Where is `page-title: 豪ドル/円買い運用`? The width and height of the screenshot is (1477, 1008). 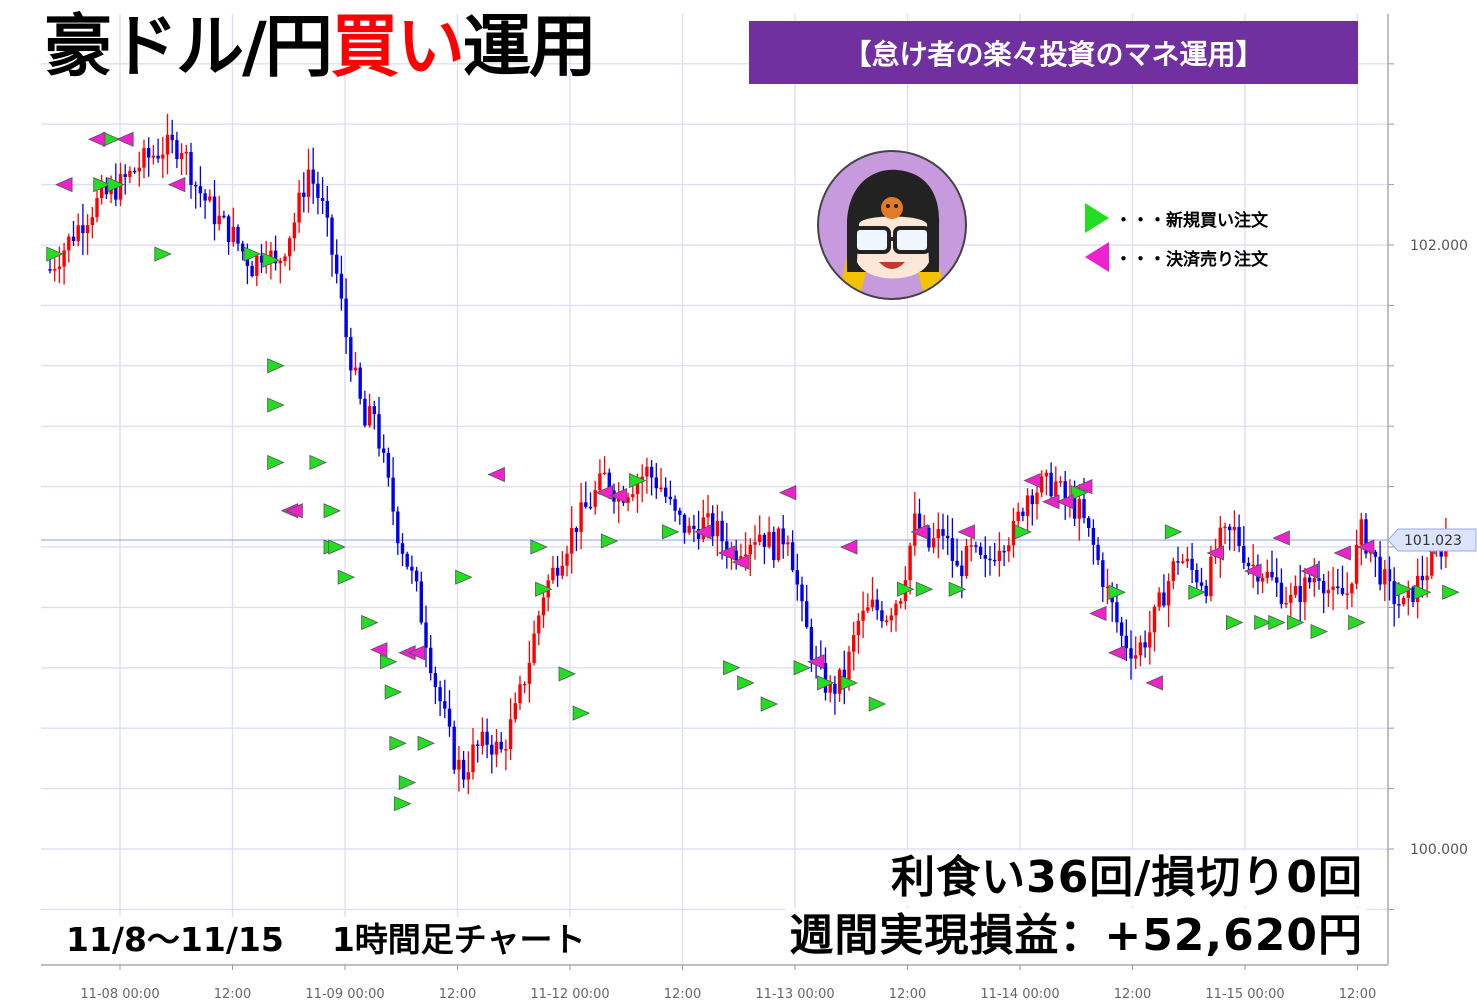 page-title: 豪ドル/円買い運用 is located at coordinates (320, 48).